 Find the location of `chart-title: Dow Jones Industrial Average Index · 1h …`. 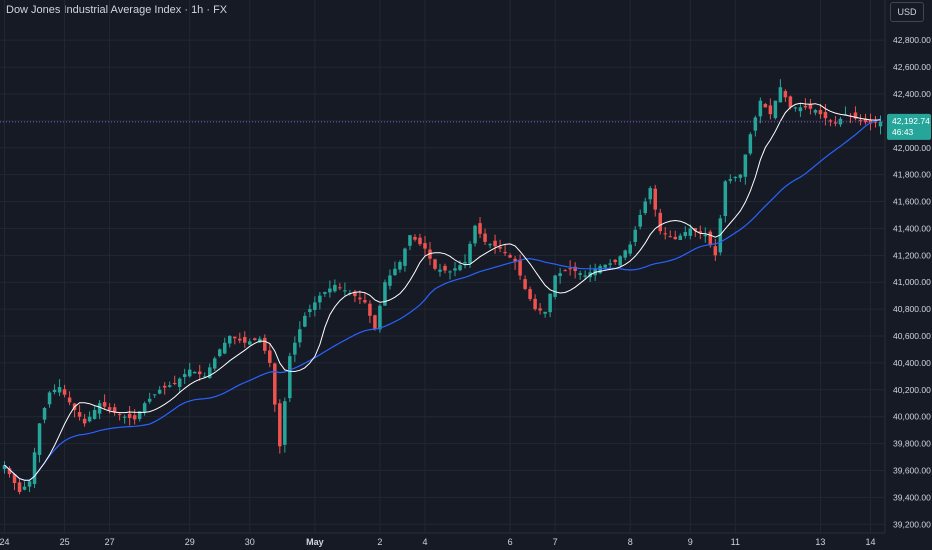

chart-title: Dow Jones Industrial Average Index · 1h … is located at coordinates (117, 10).